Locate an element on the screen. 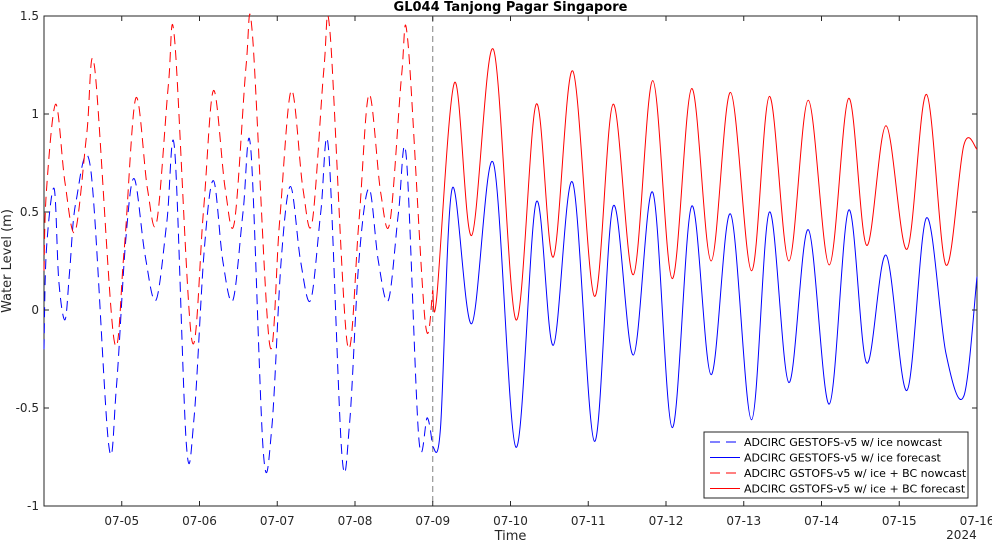 The image size is (992, 541). x-tick-label: 07-08 is located at coordinates (355, 521).